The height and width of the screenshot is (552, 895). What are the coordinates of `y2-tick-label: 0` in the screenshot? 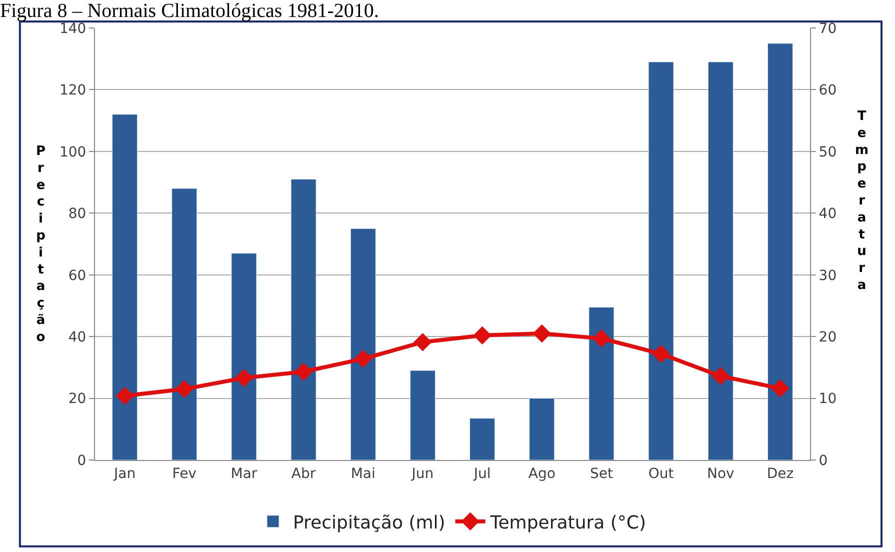 It's located at (823, 460).